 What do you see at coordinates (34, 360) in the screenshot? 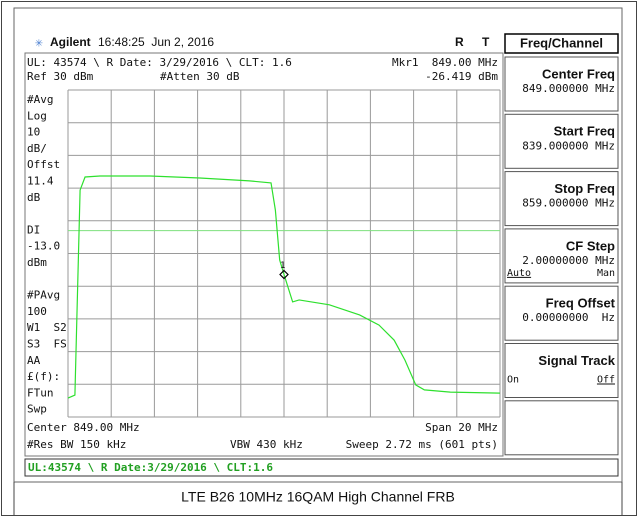
I see `left-annotation: AA` at bounding box center [34, 360].